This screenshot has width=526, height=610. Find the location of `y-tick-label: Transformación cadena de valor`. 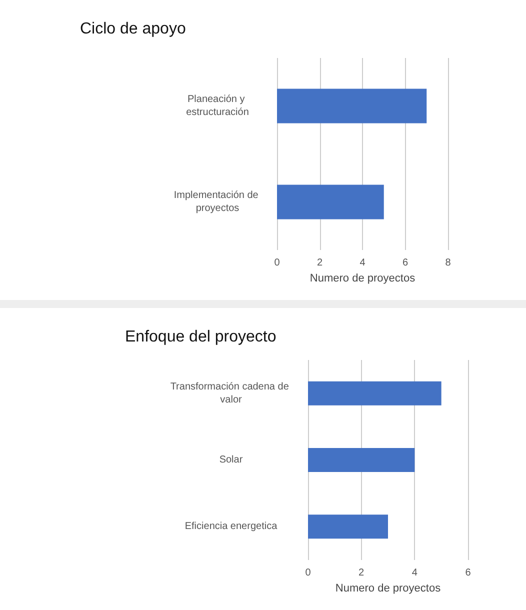

y-tick-label: Transformación cadena de valor is located at coordinates (231, 393).